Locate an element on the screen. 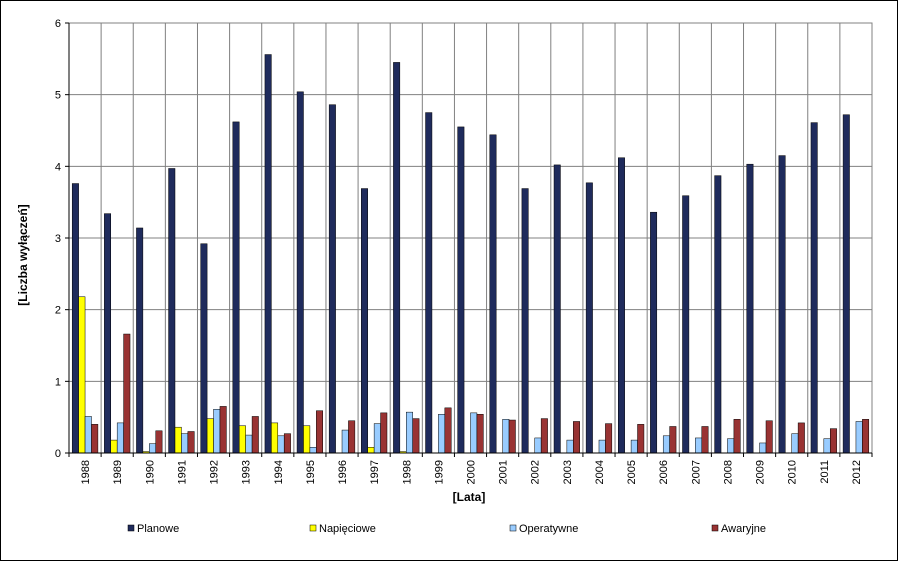 The height and width of the screenshot is (561, 898). y-tick-label: 4 is located at coordinates (58, 167).